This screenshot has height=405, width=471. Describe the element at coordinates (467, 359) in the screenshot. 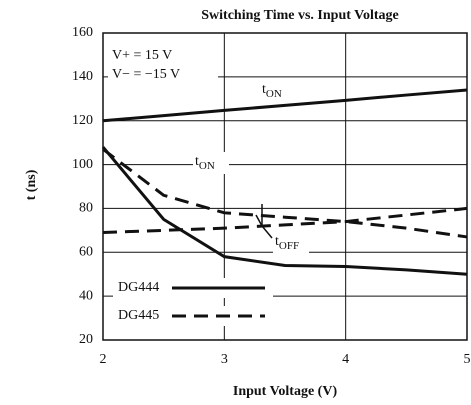

I see `x-tick-label: 5` at that location.